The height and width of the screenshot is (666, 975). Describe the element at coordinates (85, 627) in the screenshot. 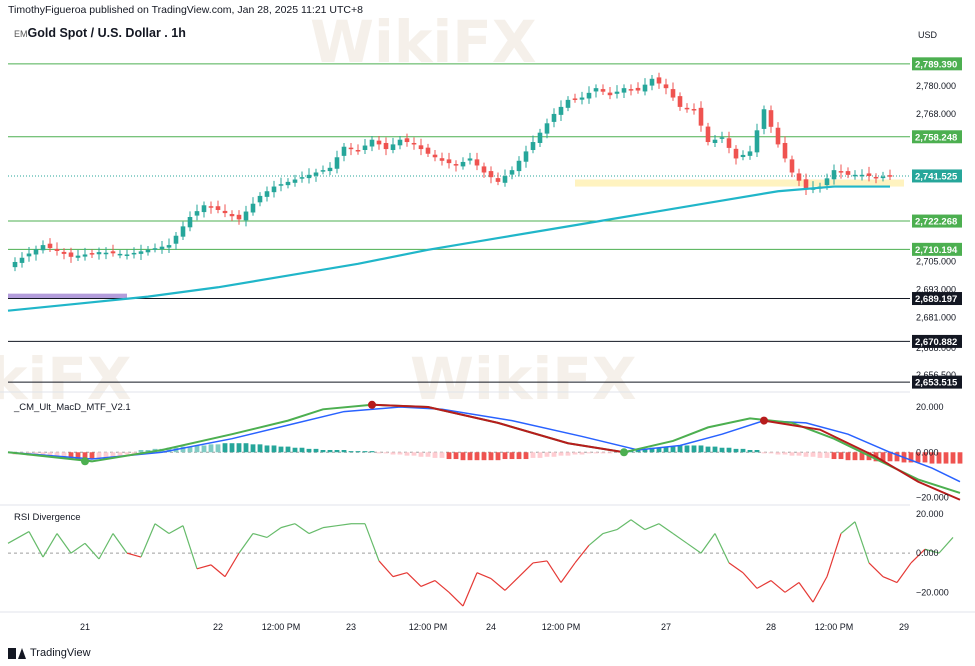

I see `time-axis-label: 21` at that location.